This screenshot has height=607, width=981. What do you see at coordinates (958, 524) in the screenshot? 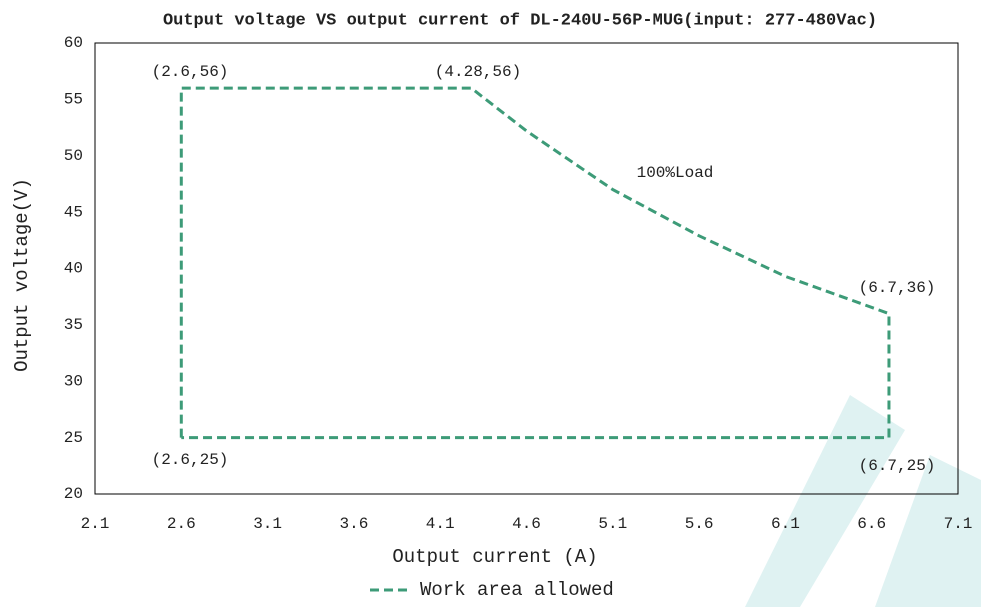
I see `x-tick-label: 7.1` at bounding box center [958, 524].